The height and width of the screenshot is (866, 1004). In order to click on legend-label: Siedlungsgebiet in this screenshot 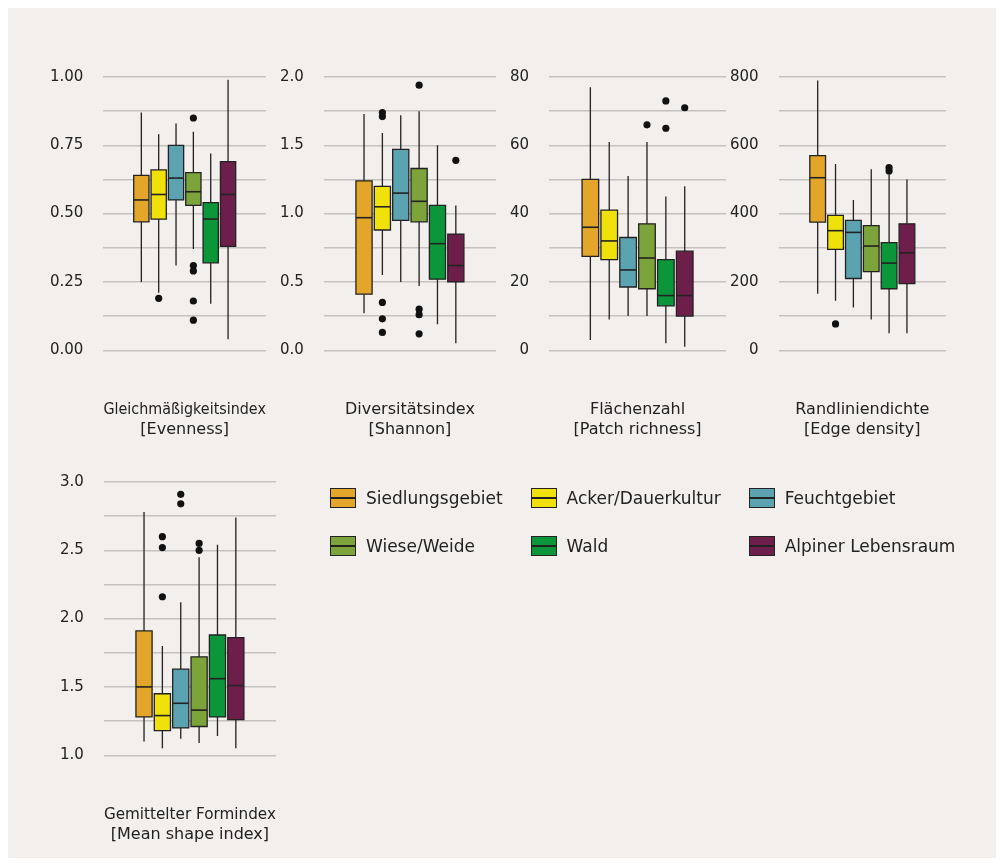, I will do `click(434, 498)`.